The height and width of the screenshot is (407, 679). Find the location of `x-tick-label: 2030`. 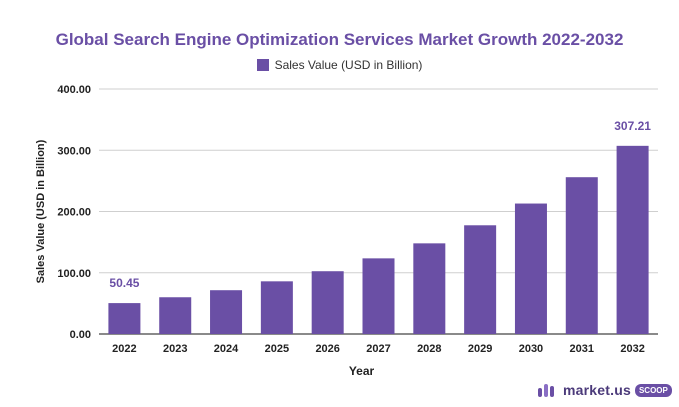

x-tick-label: 2030 is located at coordinates (531, 349).